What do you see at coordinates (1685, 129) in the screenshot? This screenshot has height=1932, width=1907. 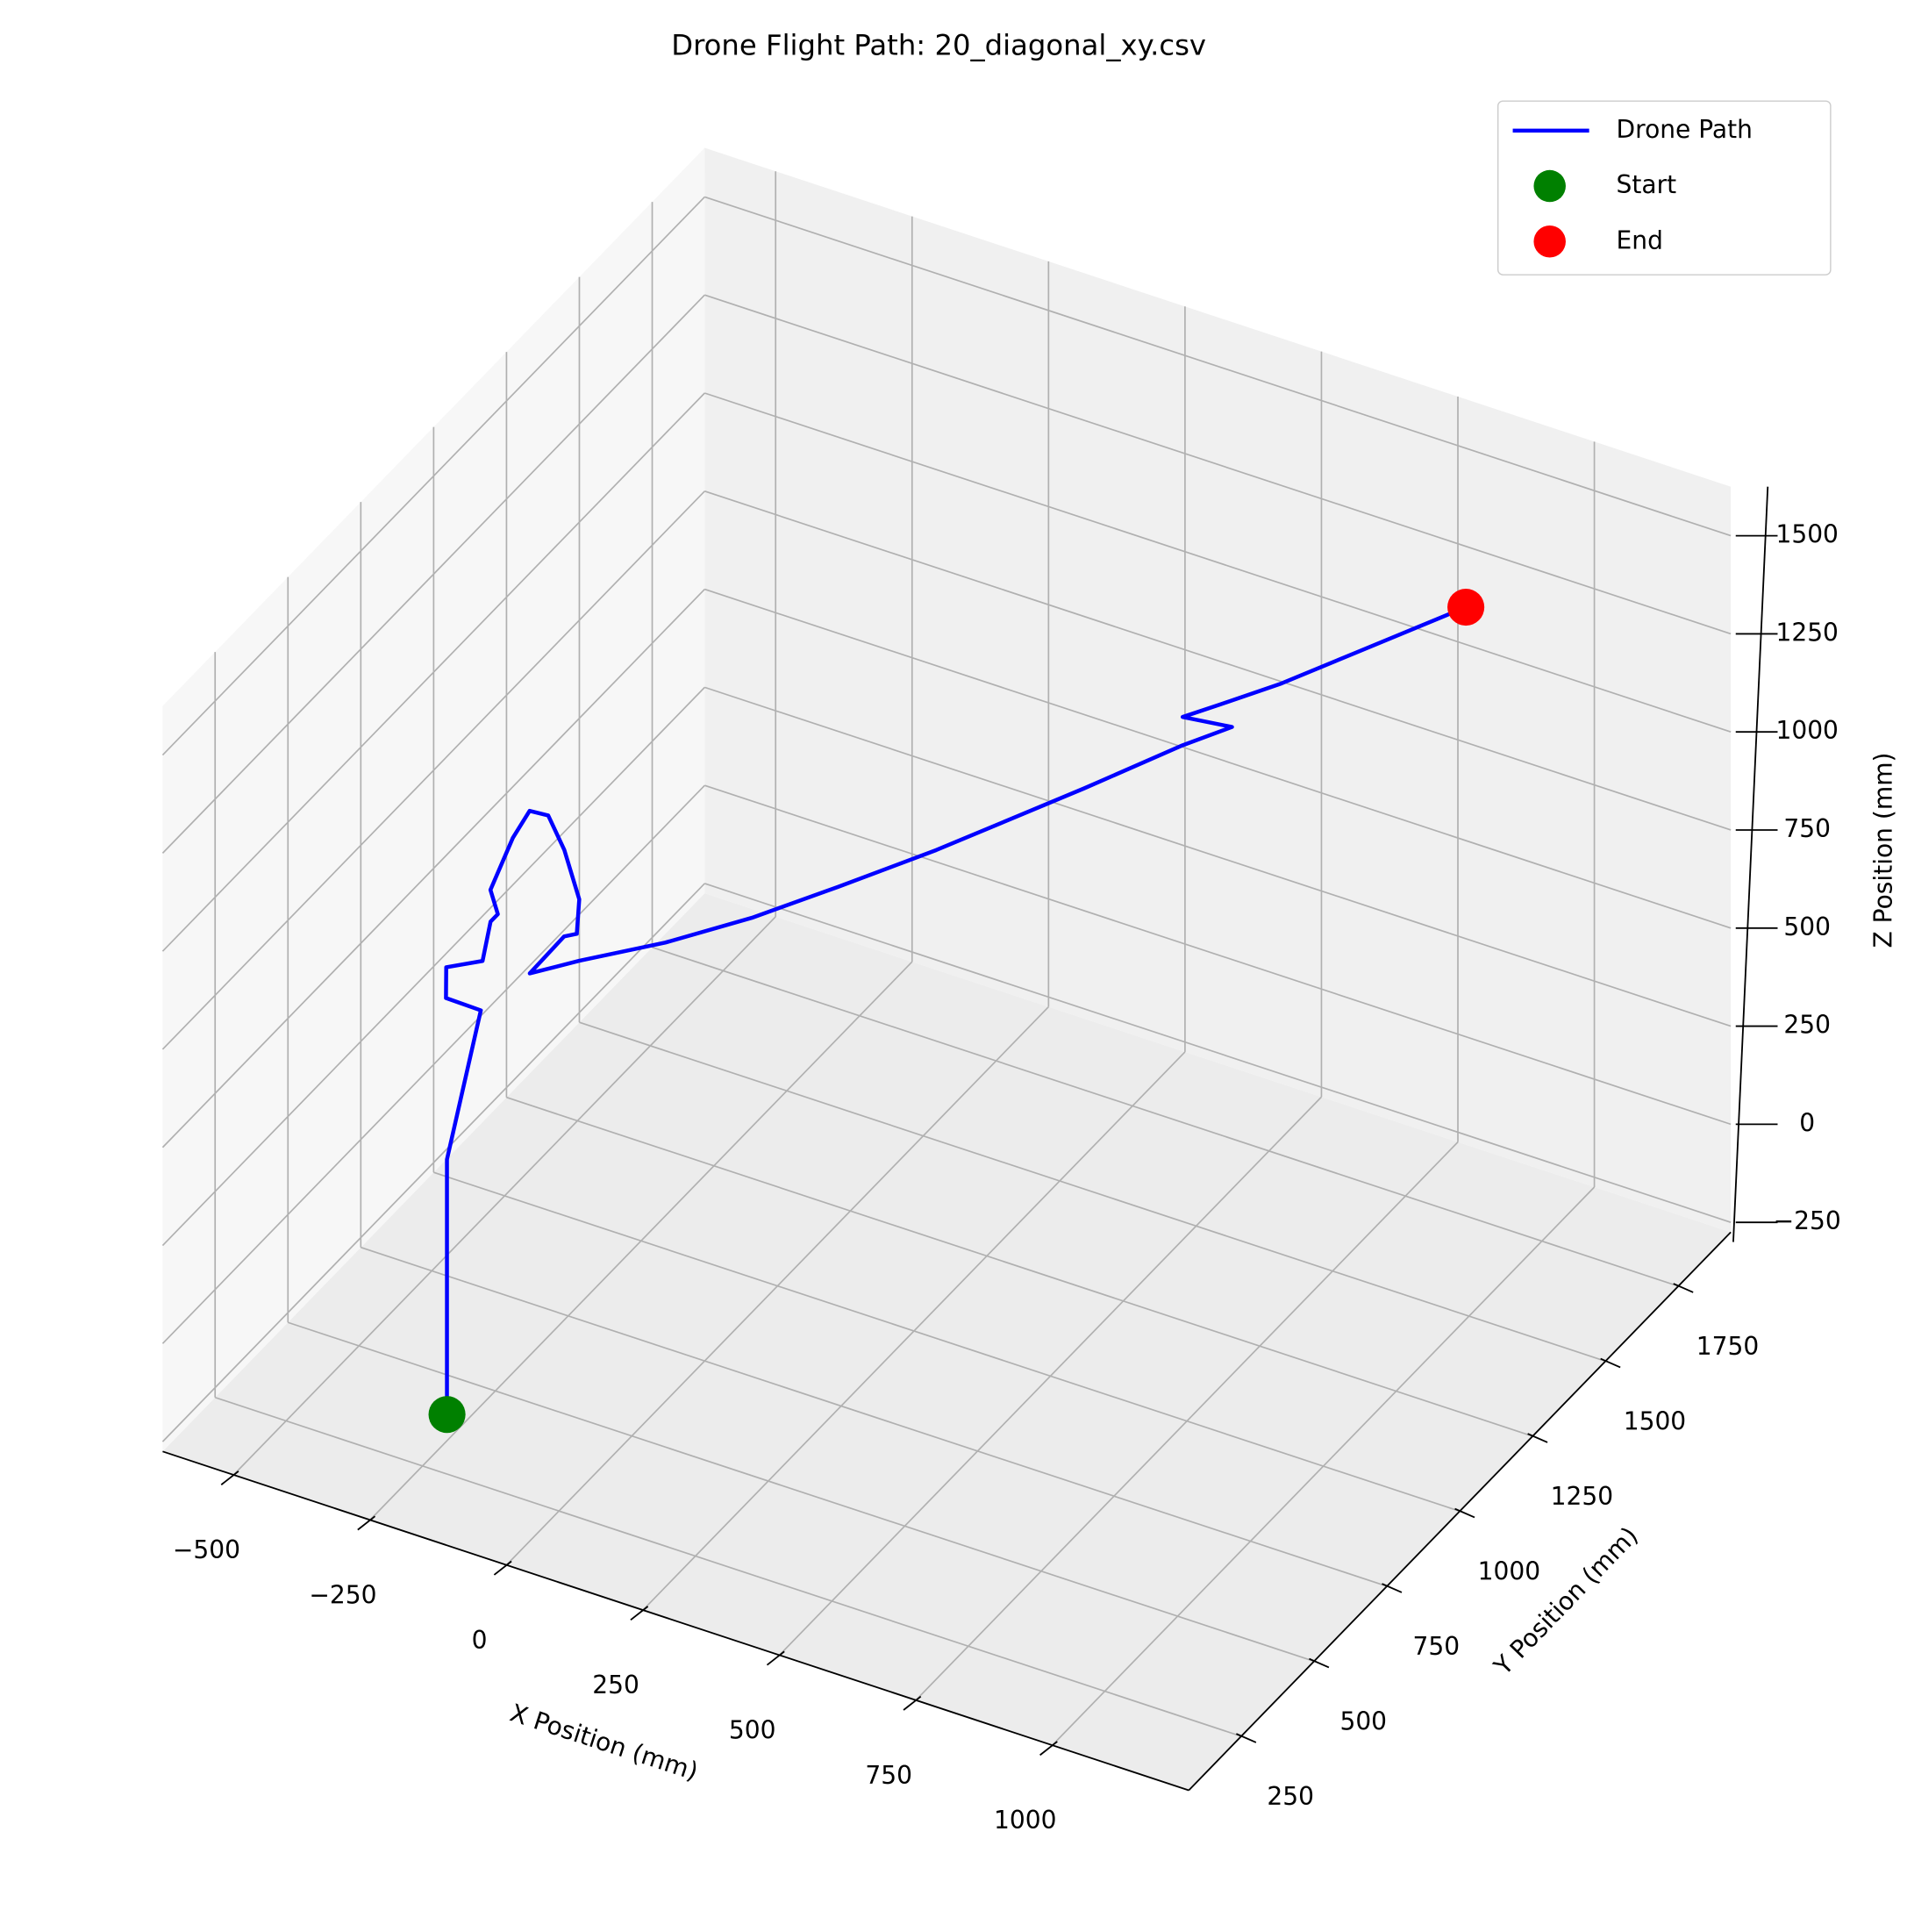 I see `legend-label: Drone Path` at bounding box center [1685, 129].